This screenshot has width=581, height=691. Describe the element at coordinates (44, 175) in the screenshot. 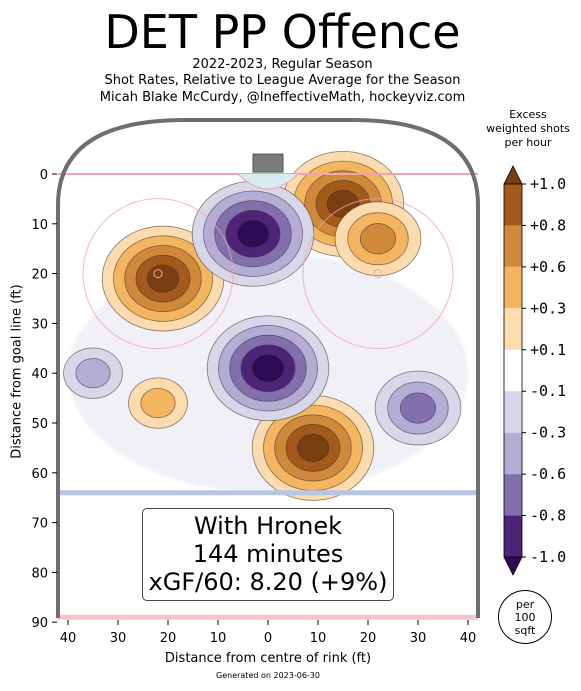

I see `y-tick-label: 0` at that location.